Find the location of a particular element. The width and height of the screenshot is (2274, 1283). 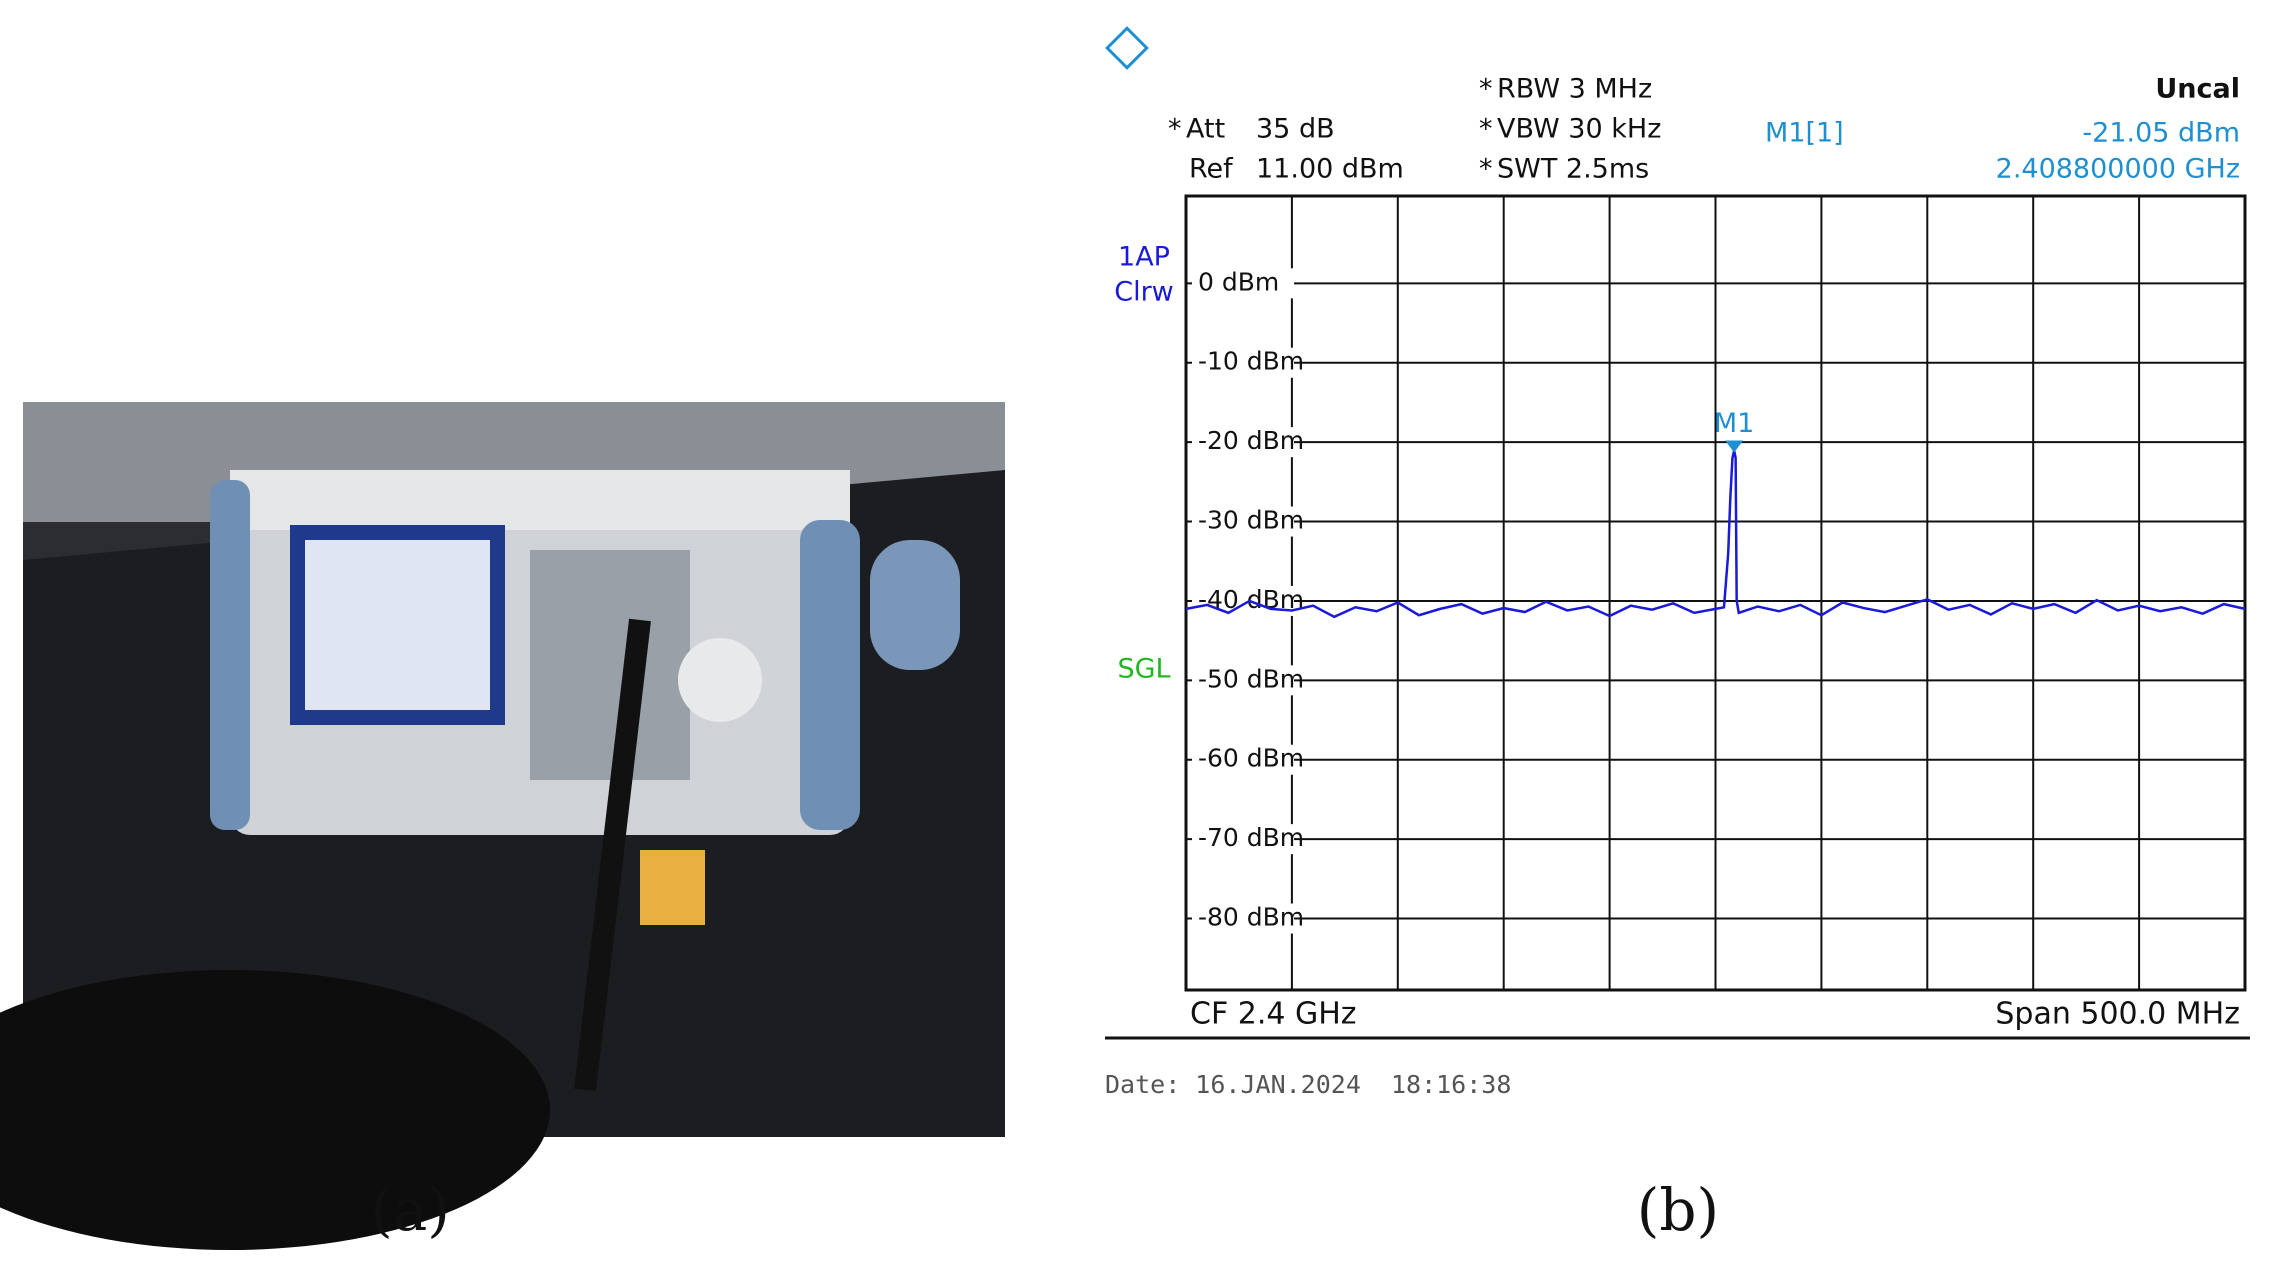

y-tick-label: -80 dBm is located at coordinates (1251, 917).